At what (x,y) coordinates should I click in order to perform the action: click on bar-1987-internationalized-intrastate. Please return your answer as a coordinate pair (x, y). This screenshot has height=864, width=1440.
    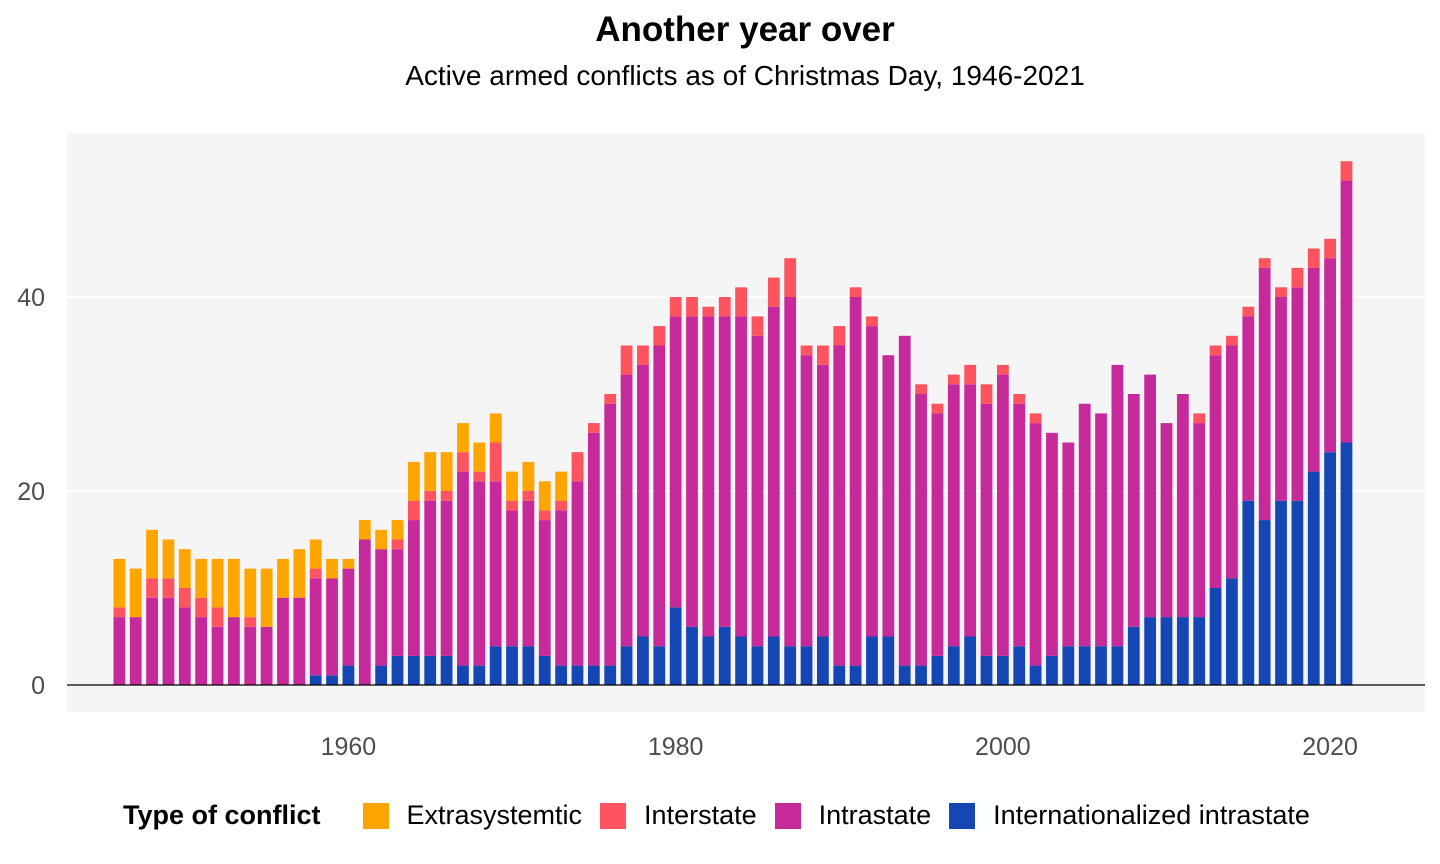
    Looking at the image, I should click on (790, 665).